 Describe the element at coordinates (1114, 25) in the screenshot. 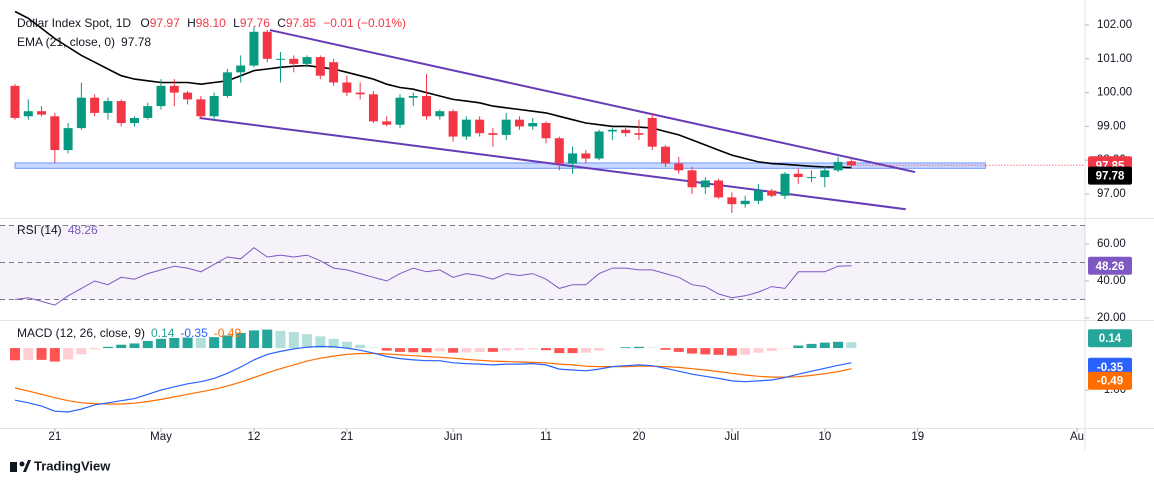

I see `y-tick-label: 102.00` at that location.